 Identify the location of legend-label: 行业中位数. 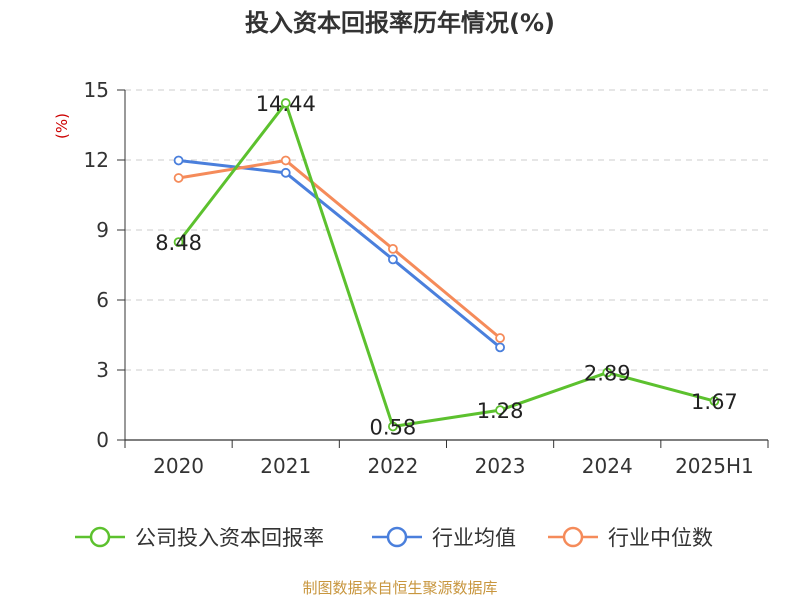
(660, 538).